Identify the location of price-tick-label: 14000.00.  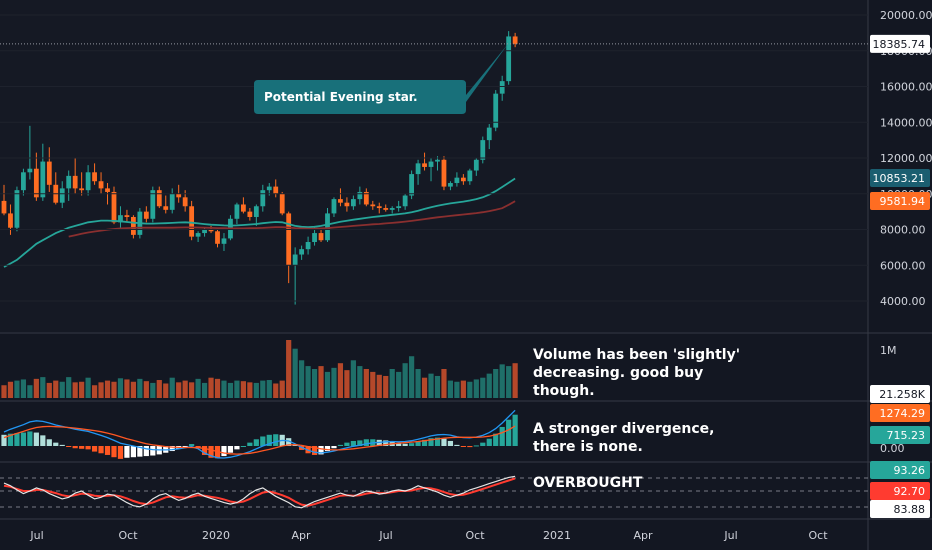
(906, 122).